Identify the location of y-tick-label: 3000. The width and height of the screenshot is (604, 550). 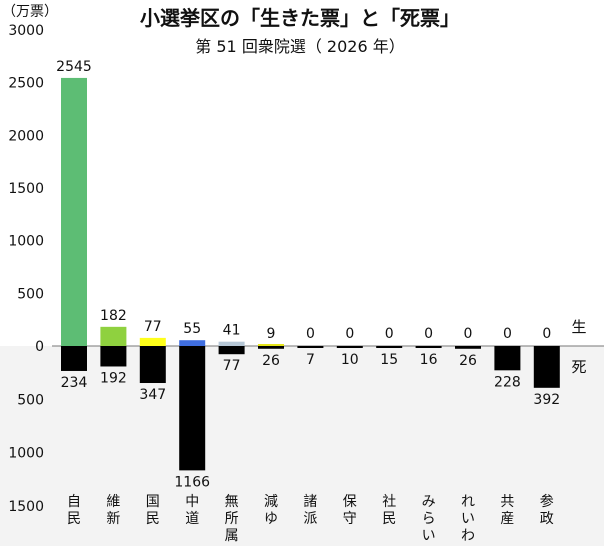
(26, 31).